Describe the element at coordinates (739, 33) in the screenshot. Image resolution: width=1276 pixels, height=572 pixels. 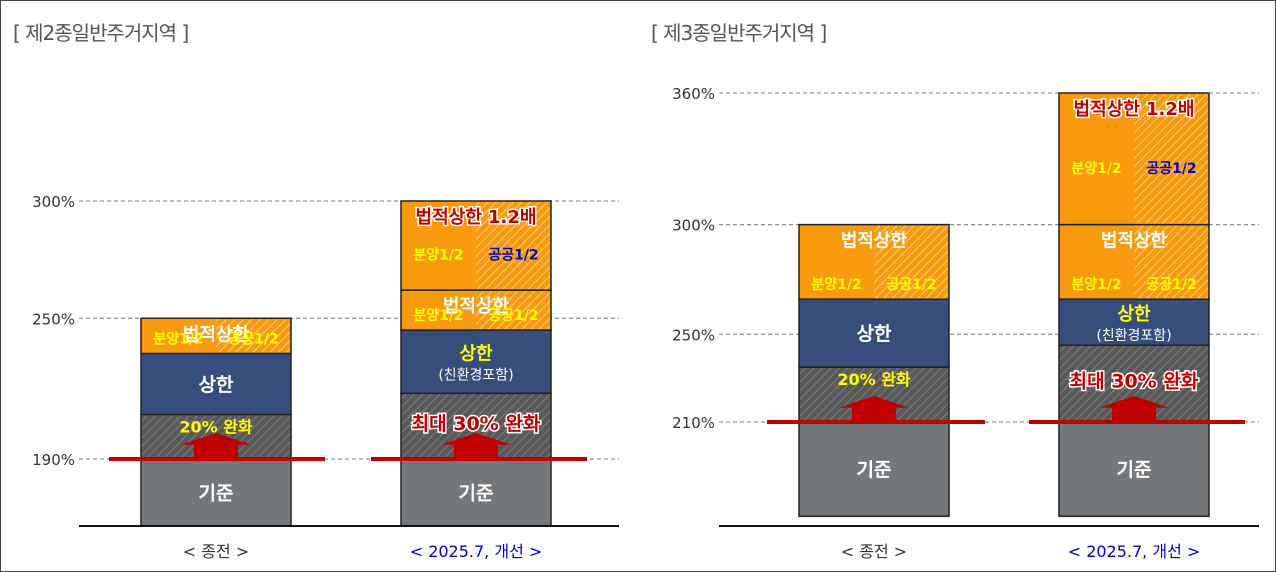
I see `right-panel-title: [ 제3종일반주거지역 ]` at that location.